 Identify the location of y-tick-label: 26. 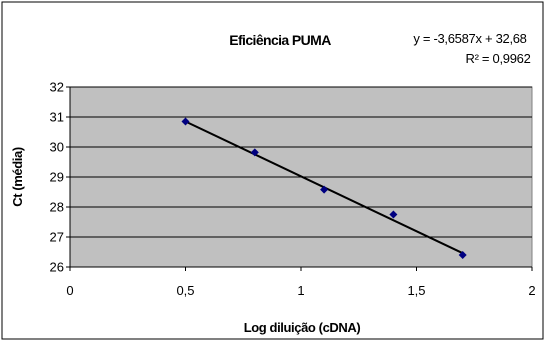
(57, 267).